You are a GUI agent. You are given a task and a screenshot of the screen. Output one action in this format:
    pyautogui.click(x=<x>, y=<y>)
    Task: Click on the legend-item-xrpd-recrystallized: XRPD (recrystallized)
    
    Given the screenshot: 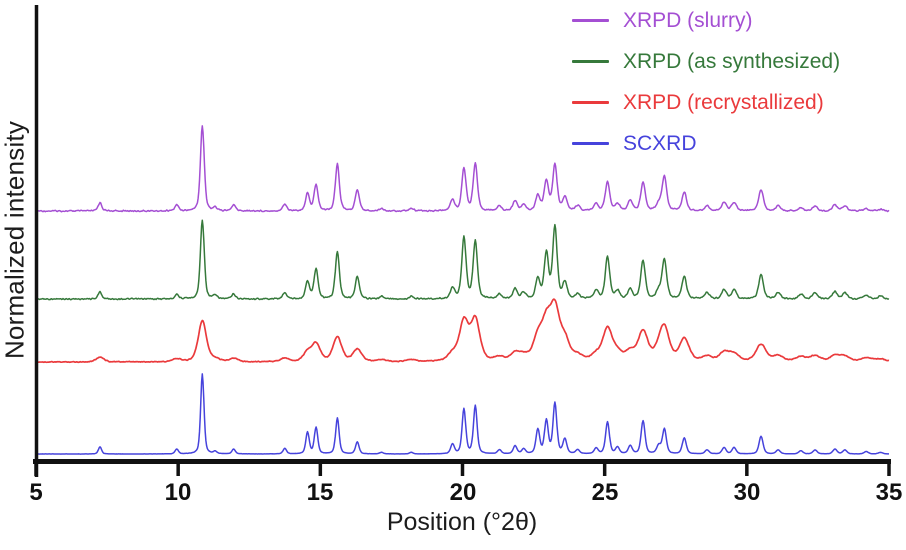 What is the action you would take?
    pyautogui.click(x=706, y=102)
    